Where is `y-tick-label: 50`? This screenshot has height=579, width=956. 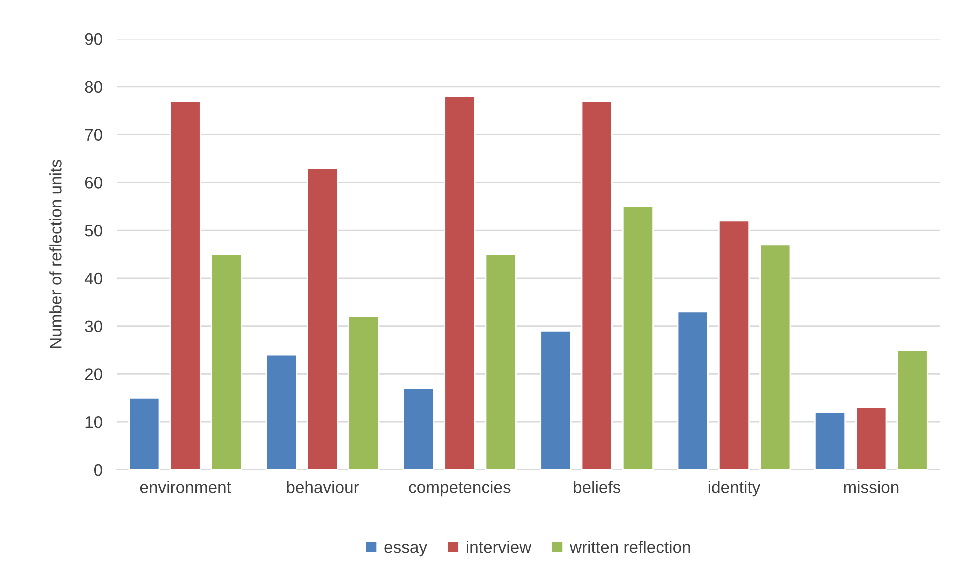
y-tick-label: 50 is located at coordinates (93, 230).